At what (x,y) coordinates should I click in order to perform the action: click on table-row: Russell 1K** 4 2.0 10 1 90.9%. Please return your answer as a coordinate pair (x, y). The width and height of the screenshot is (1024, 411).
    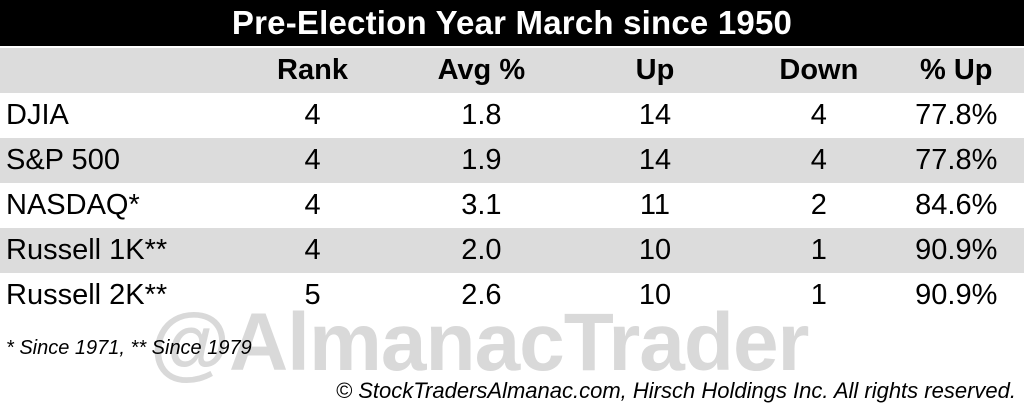
    Looking at the image, I should click on (512, 250).